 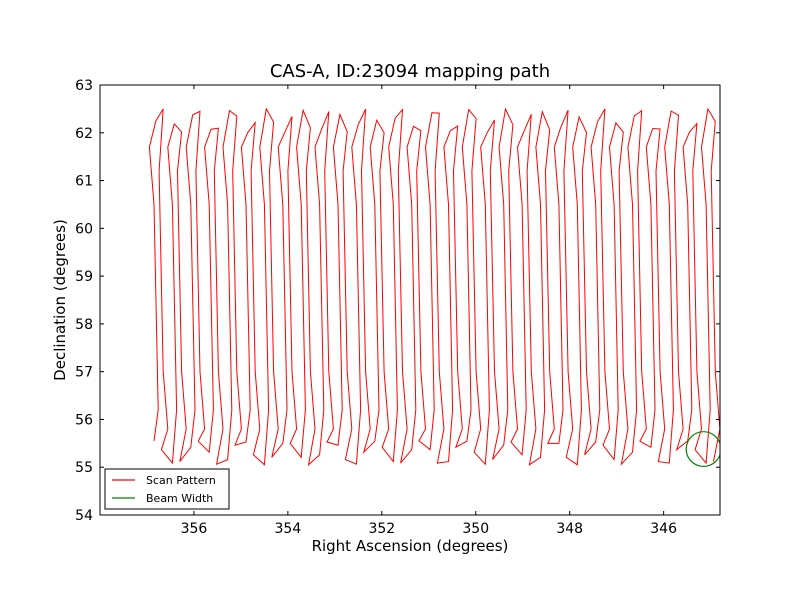 I want to click on legend-label-scan-pattern: Scan Pattern, so click(x=181, y=480).